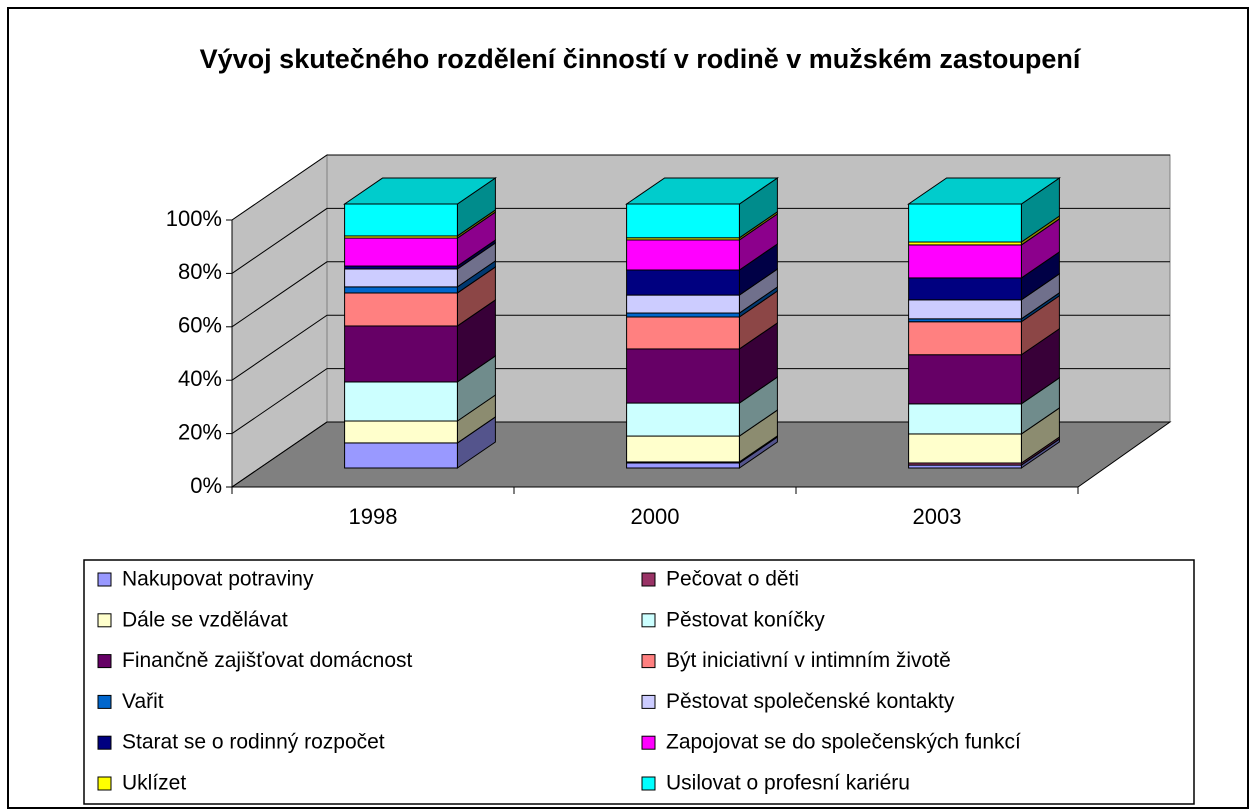 This screenshot has height=812, width=1256. What do you see at coordinates (373, 516) in the screenshot?
I see `x-tick-label: 1998` at bounding box center [373, 516].